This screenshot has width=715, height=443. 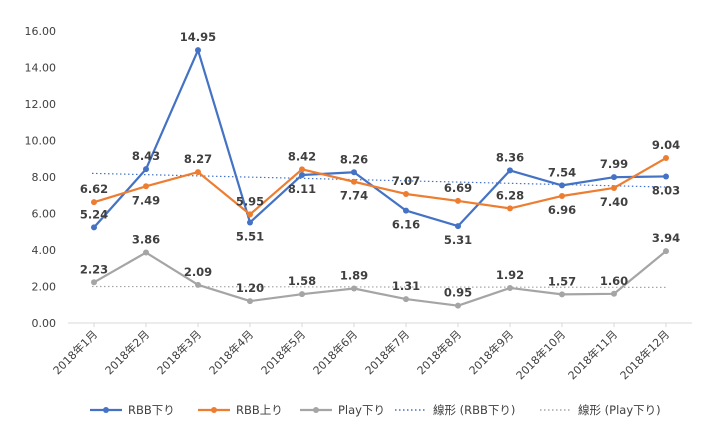 I want to click on y-tick-label: 6.00, so click(x=44, y=214).